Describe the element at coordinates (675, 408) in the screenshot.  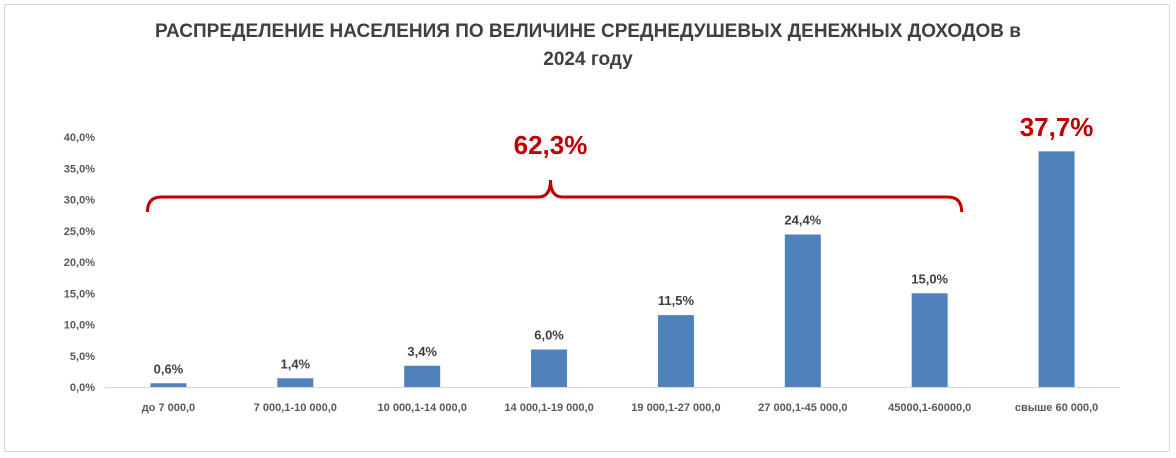
I see `category-label-5: 19 000,1-27 000,0` at that location.